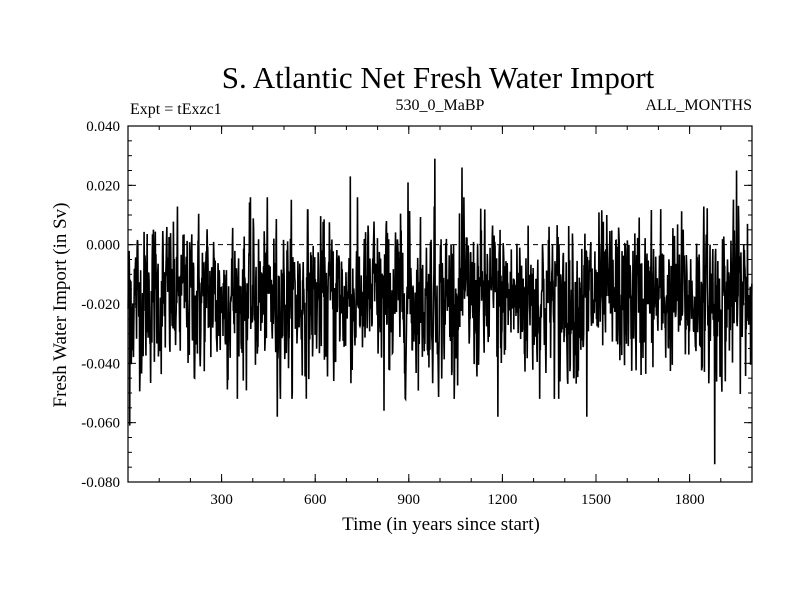 The width and height of the screenshot is (800, 600). Describe the element at coordinates (221, 500) in the screenshot. I see `x-tick-label: 300` at that location.